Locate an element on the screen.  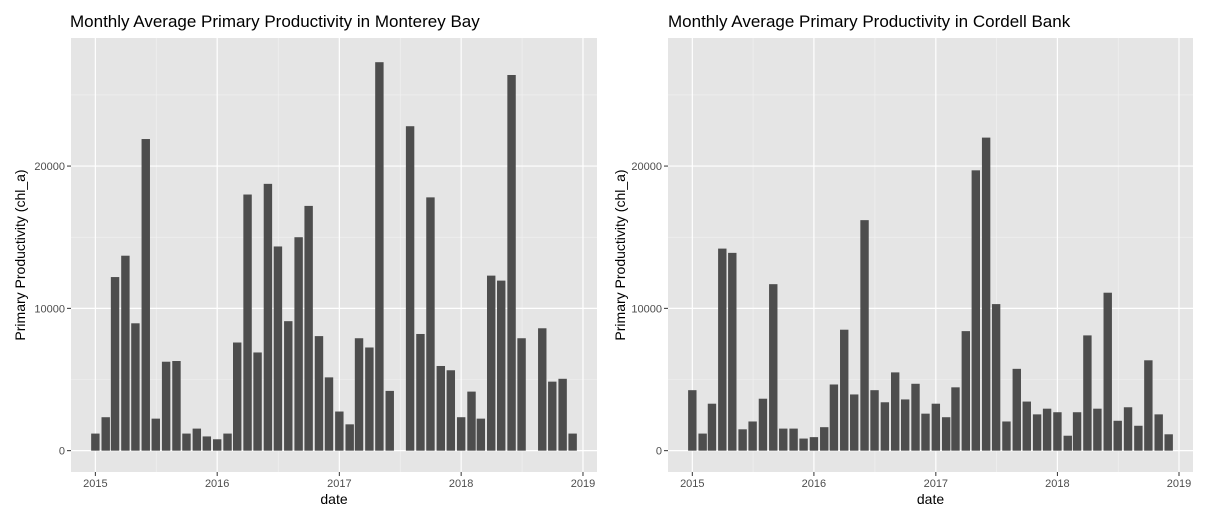
y-axis-label: Primary Productivity (chl_a) is located at coordinates (20, 254).